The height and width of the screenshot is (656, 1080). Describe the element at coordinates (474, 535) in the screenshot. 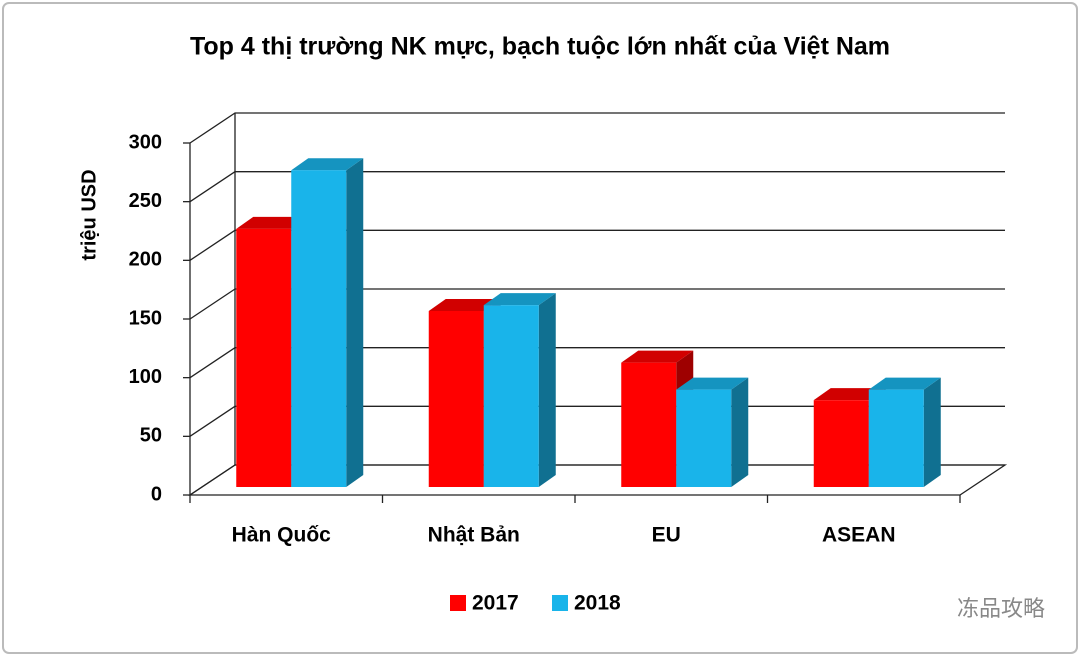

I see `x-tick-label: Nhật Bản` at that location.